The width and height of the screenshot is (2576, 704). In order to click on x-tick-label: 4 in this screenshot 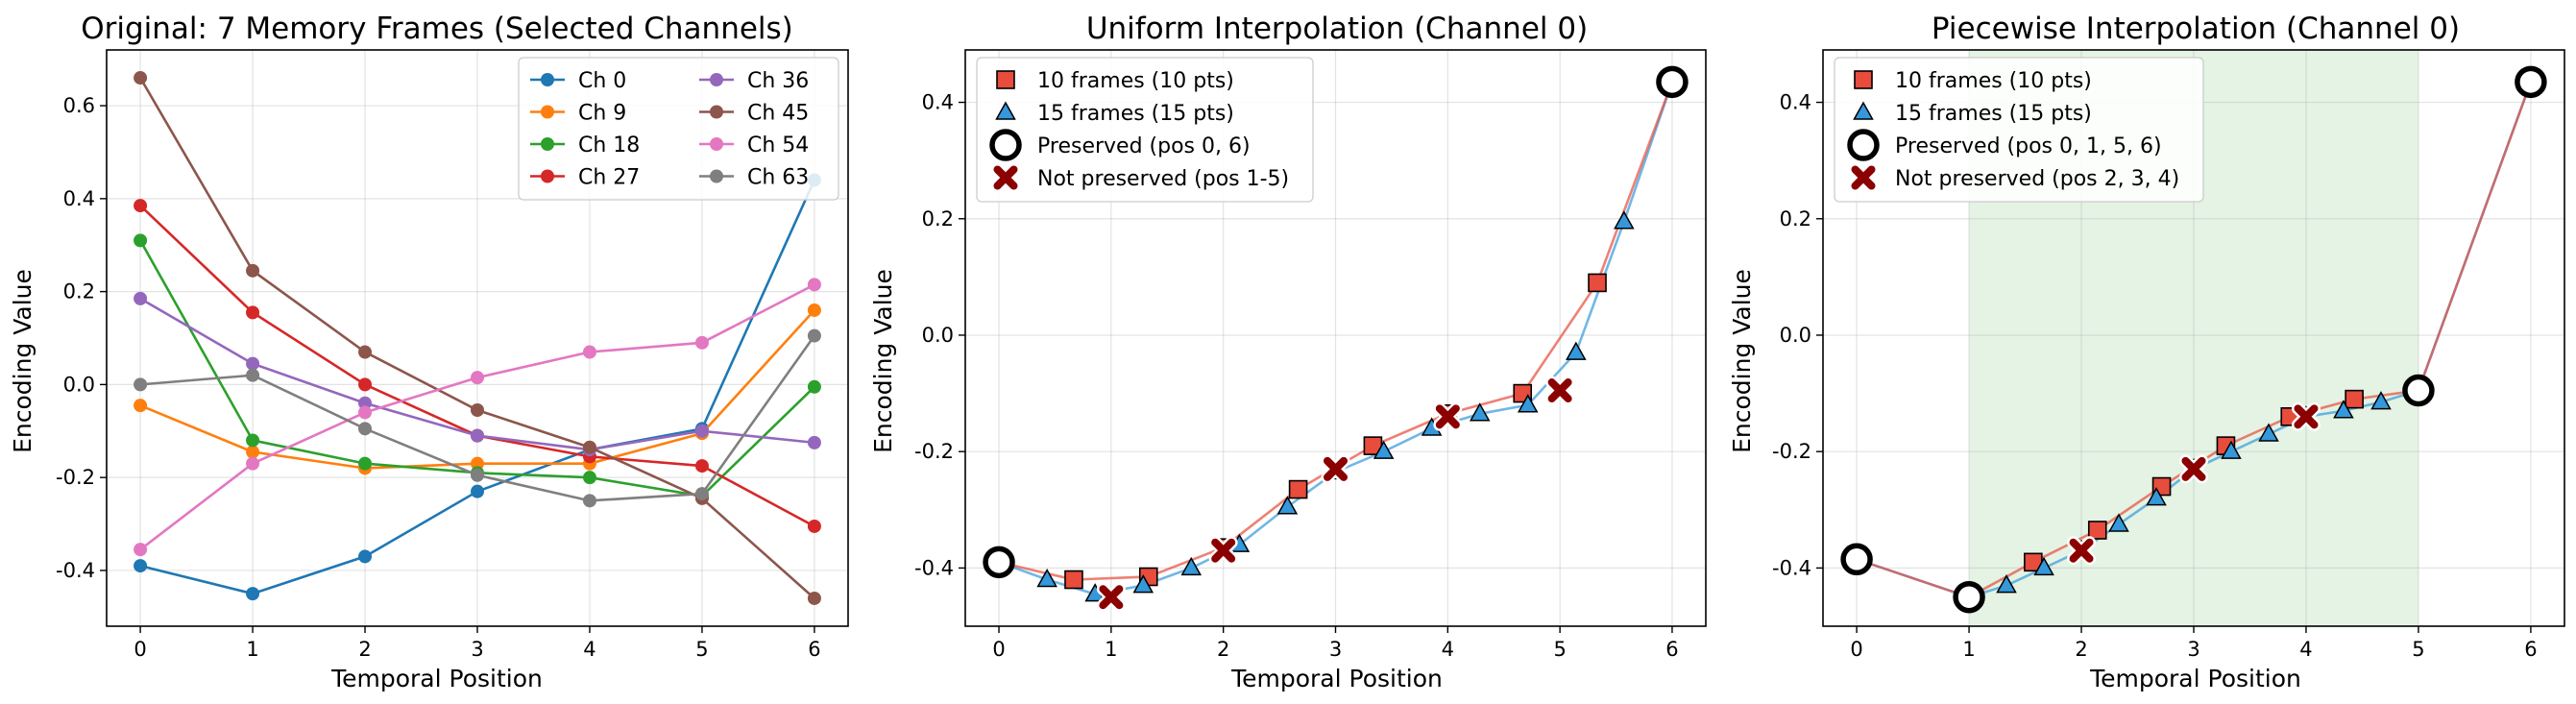, I will do `click(1448, 650)`.